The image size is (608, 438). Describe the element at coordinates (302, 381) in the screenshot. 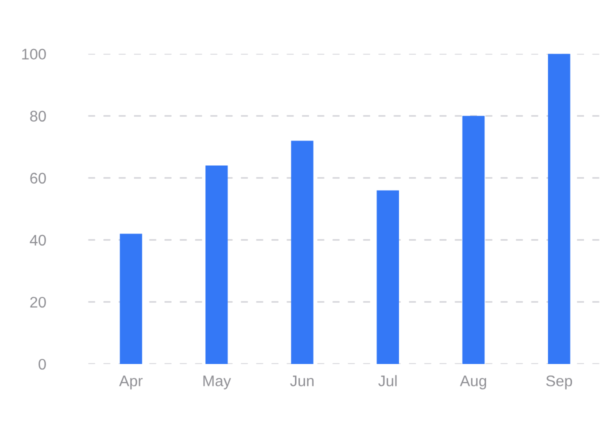

I see `x-tick-label: Jun` at that location.